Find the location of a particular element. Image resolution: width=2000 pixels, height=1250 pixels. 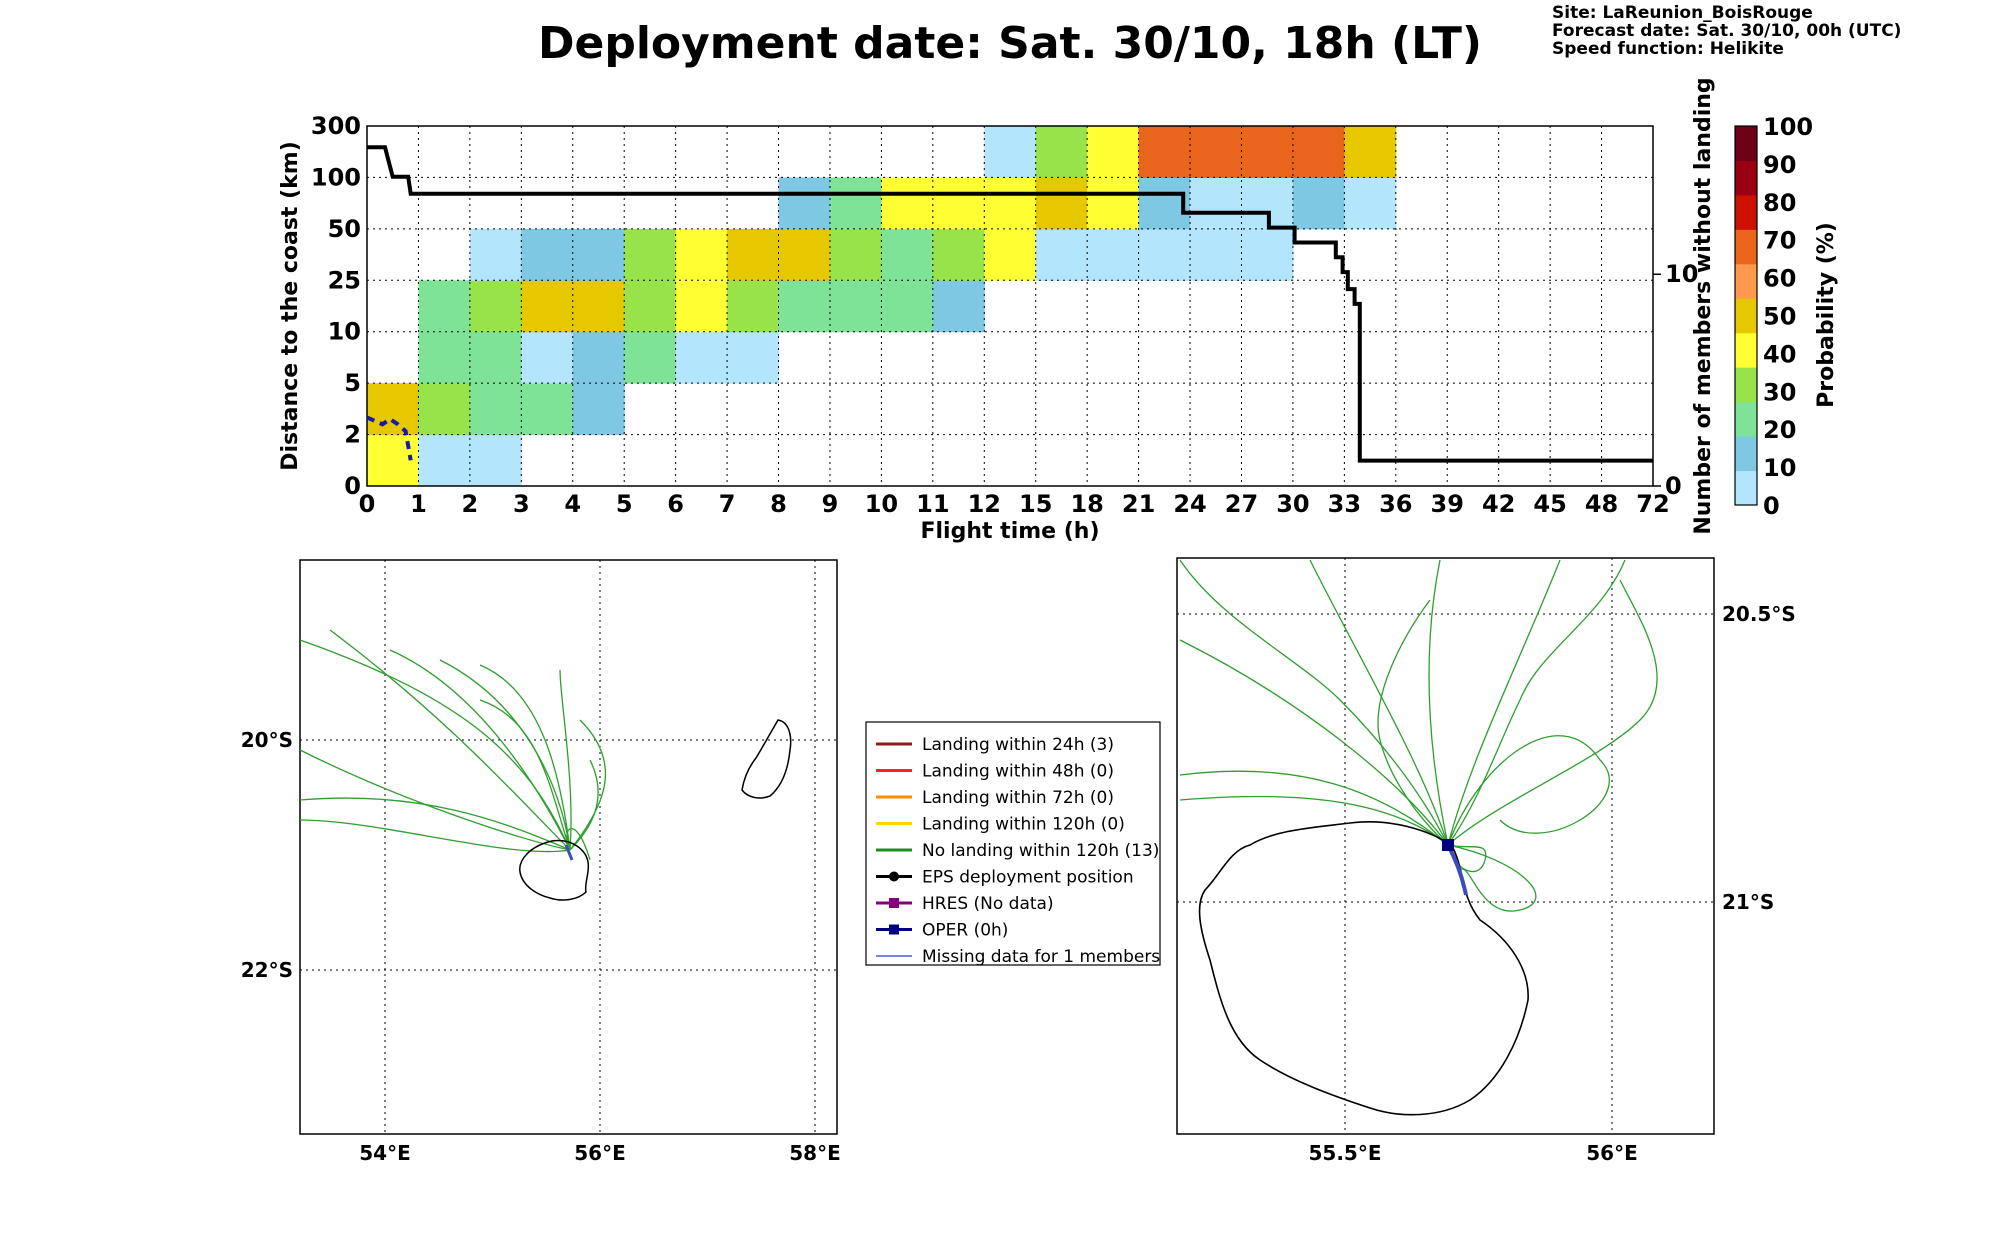

left-map-y-tick: 22°S is located at coordinates (267, 970).